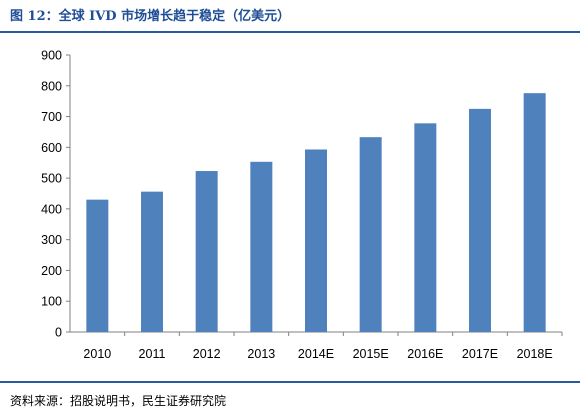 This screenshot has width=580, height=416. Describe the element at coordinates (51, 86) in the screenshot. I see `y-tick-label: 800` at that location.